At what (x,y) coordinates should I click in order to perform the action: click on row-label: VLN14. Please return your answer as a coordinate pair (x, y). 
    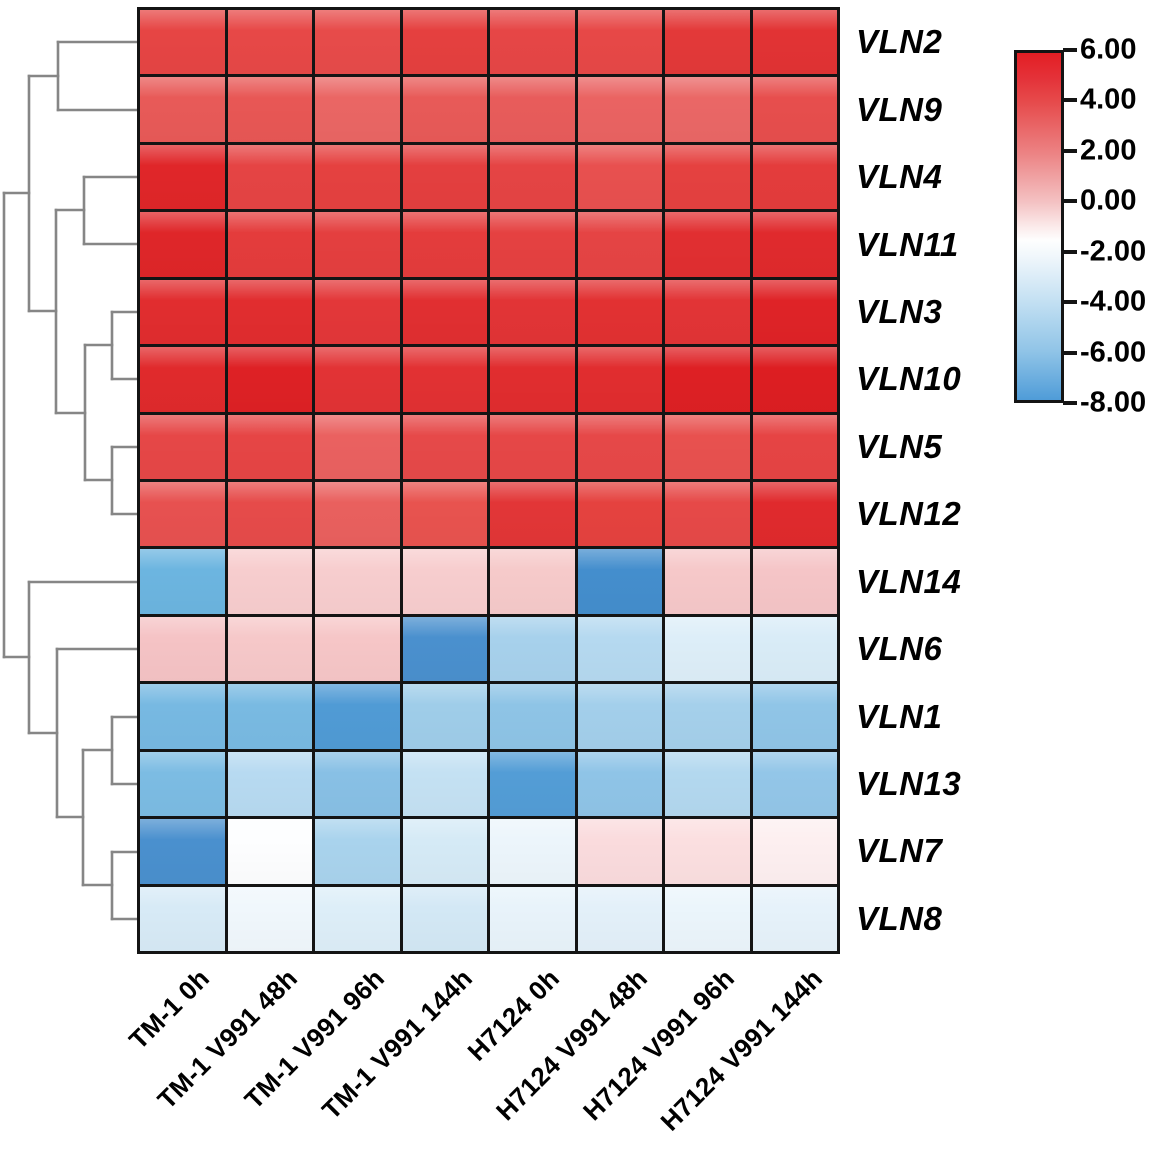
    Looking at the image, I should click on (909, 581).